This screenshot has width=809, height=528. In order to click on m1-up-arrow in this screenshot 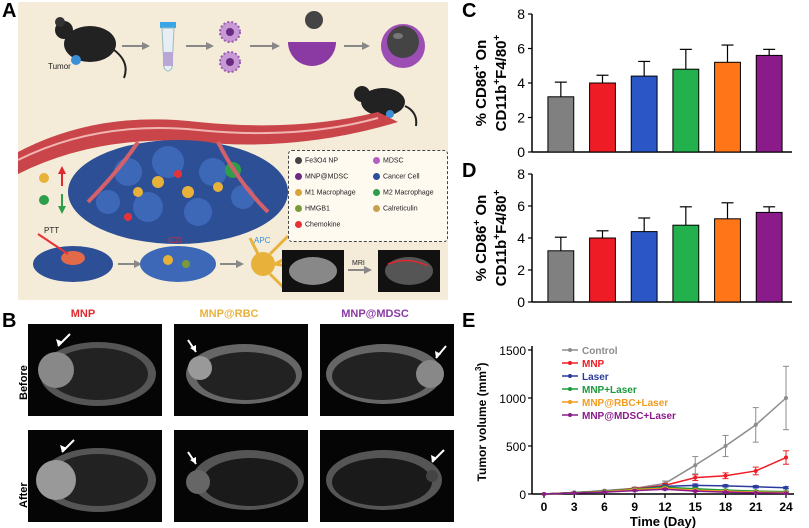, I will do `click(52, 176)`.